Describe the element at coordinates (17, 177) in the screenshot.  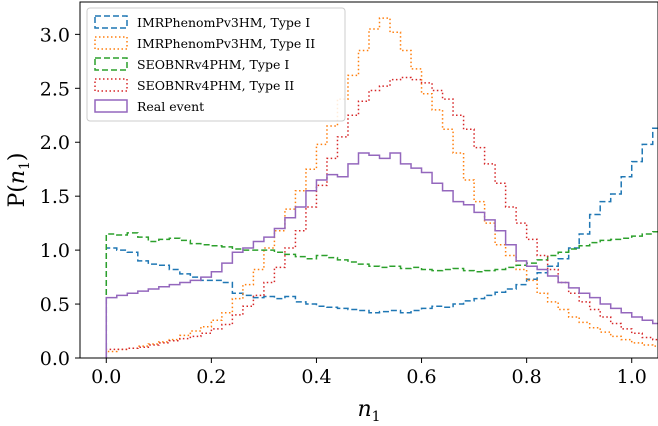
I see `y-axis-label-var: n` at that location.